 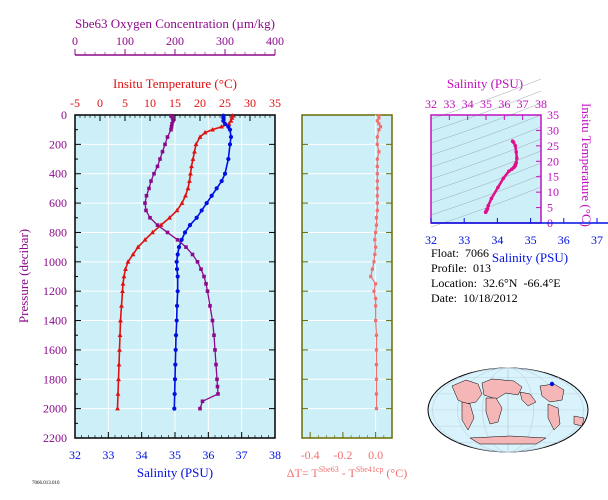 What do you see at coordinates (464, 240) in the screenshot?
I see `ts-bottom-tick-label: 33` at bounding box center [464, 240].